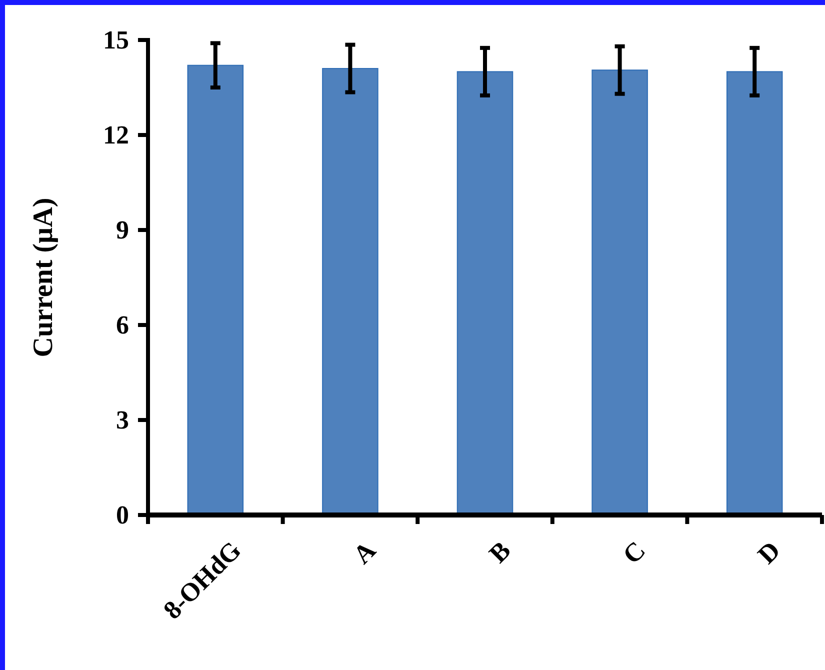 The height and width of the screenshot is (670, 825). I want to click on y-tick-label: 3, so click(122, 419).